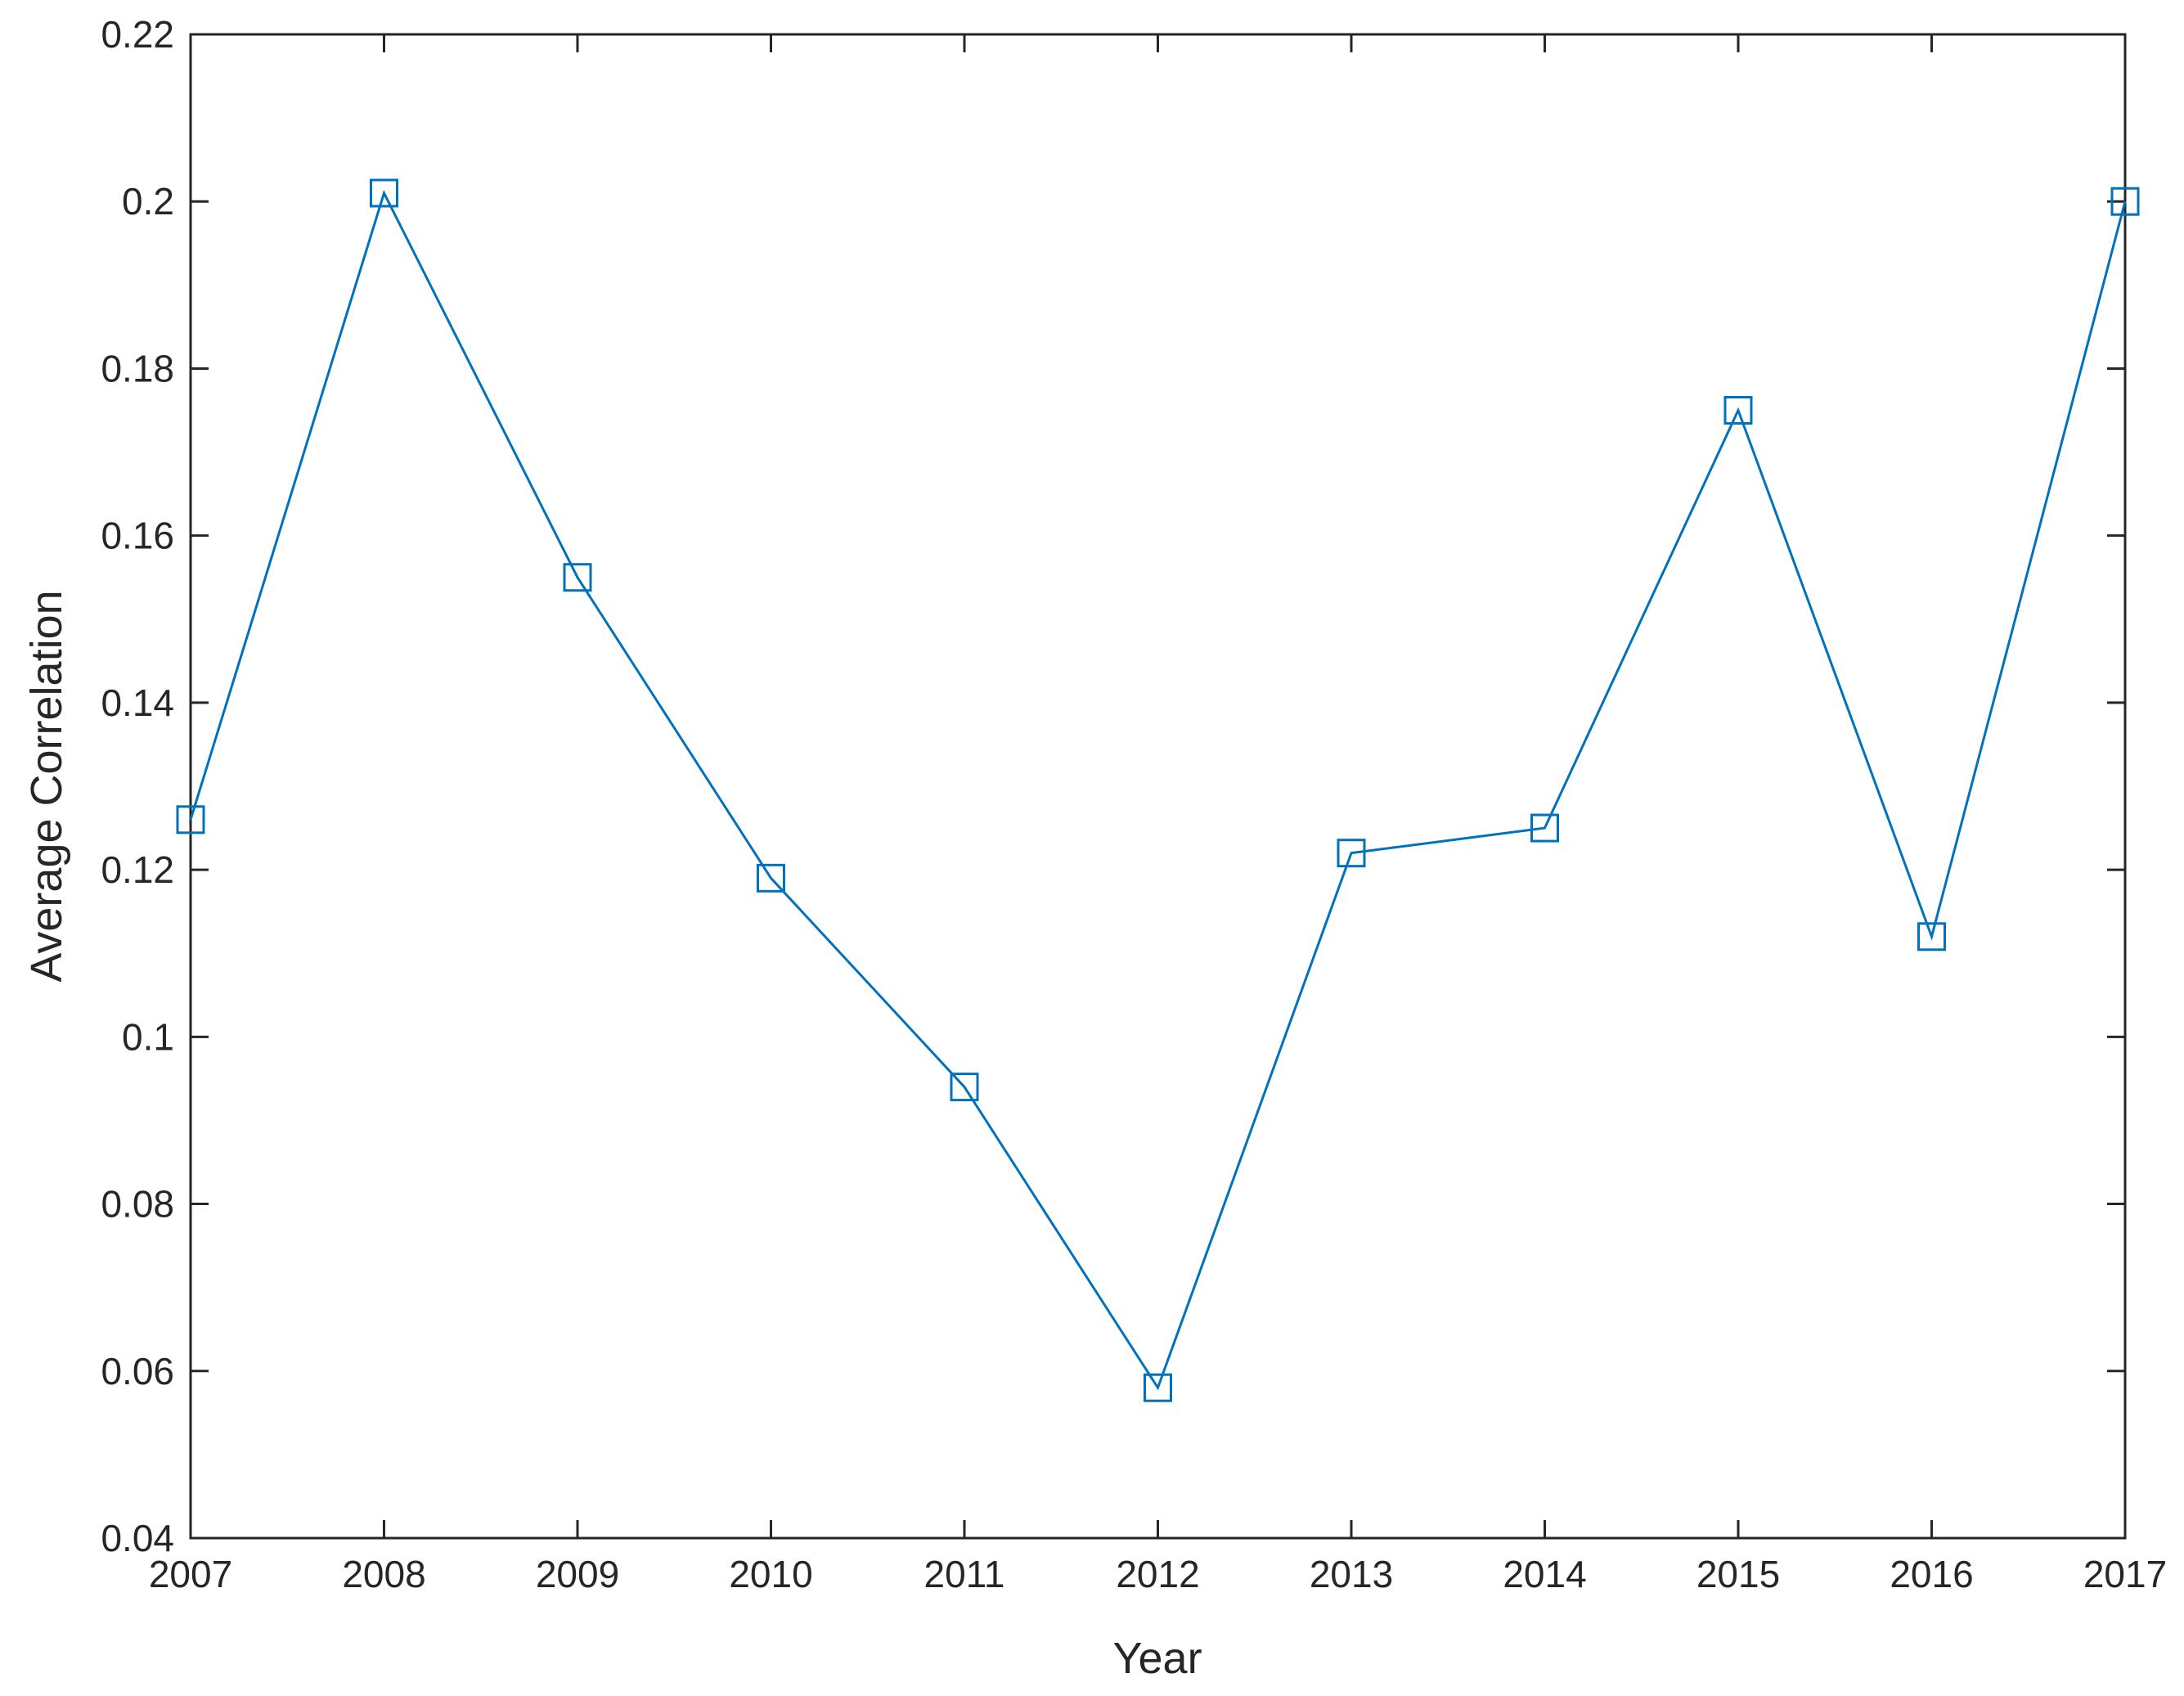  Describe the element at coordinates (137, 536) in the screenshot. I see `y-tick-label: 0.16` at that location.